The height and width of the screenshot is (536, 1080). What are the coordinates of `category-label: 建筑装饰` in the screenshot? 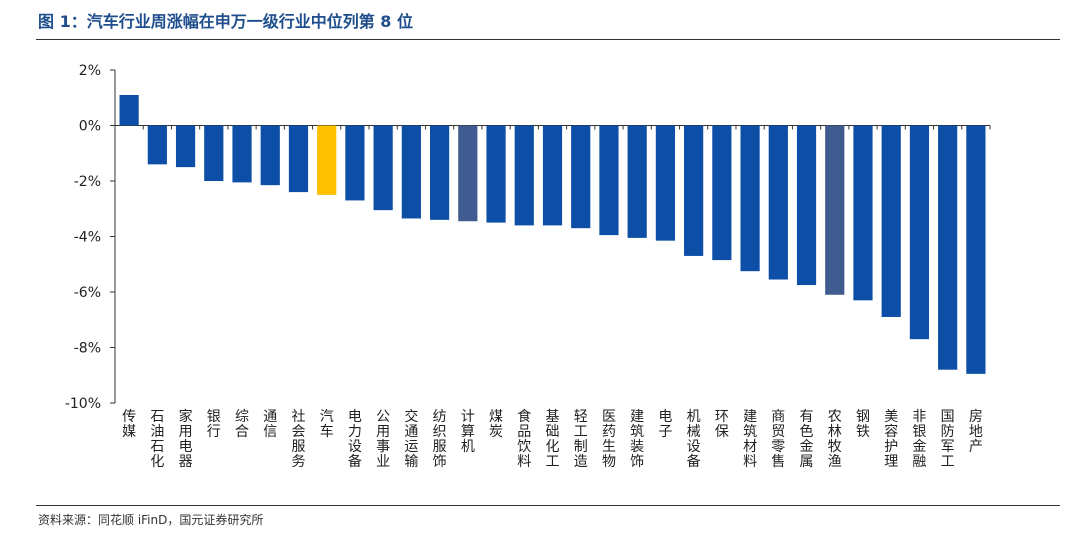 It's located at (637, 439).